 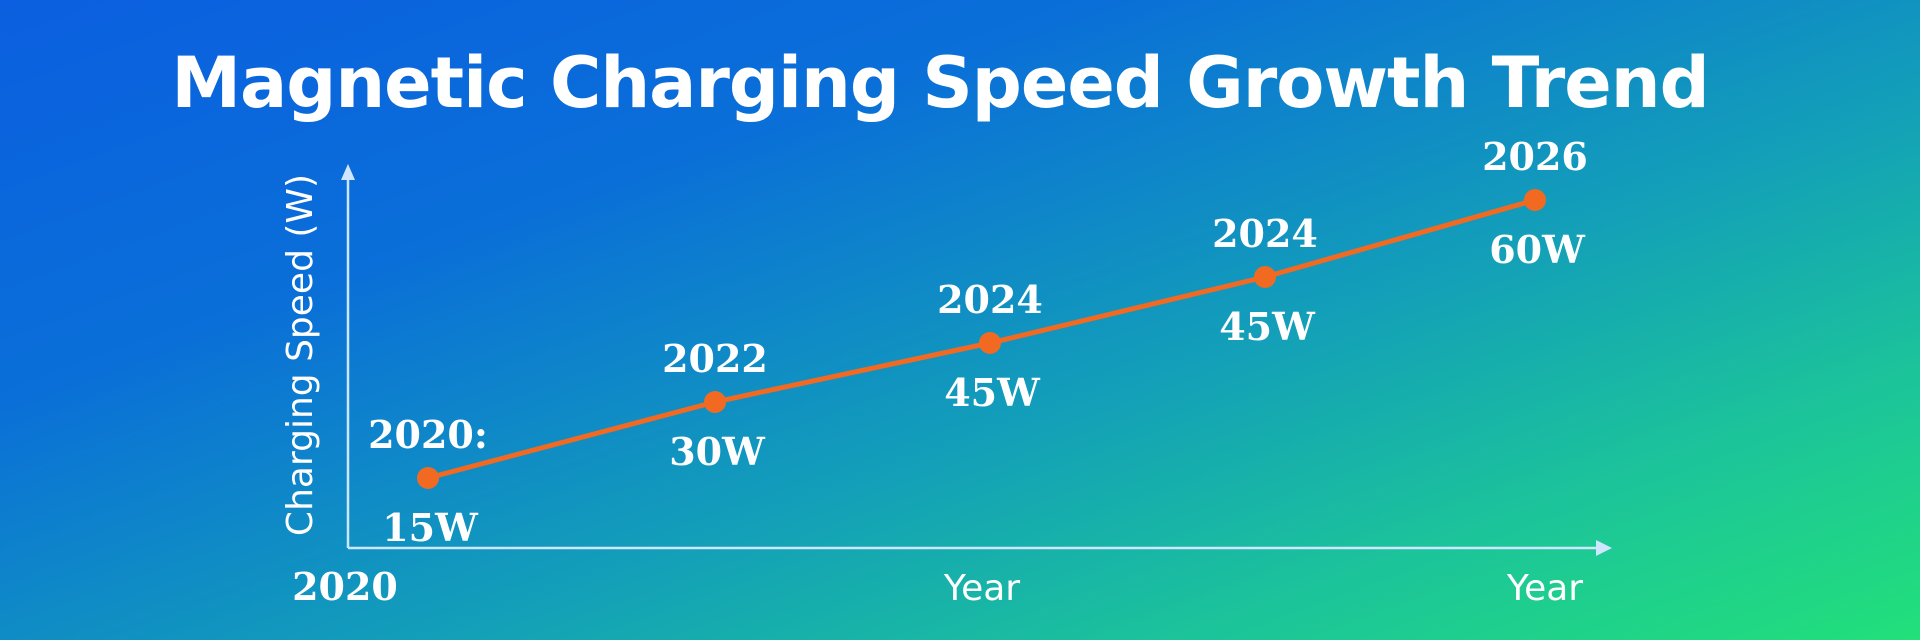 What do you see at coordinates (715, 358) in the screenshot?
I see `point-year-label: 2022` at bounding box center [715, 358].